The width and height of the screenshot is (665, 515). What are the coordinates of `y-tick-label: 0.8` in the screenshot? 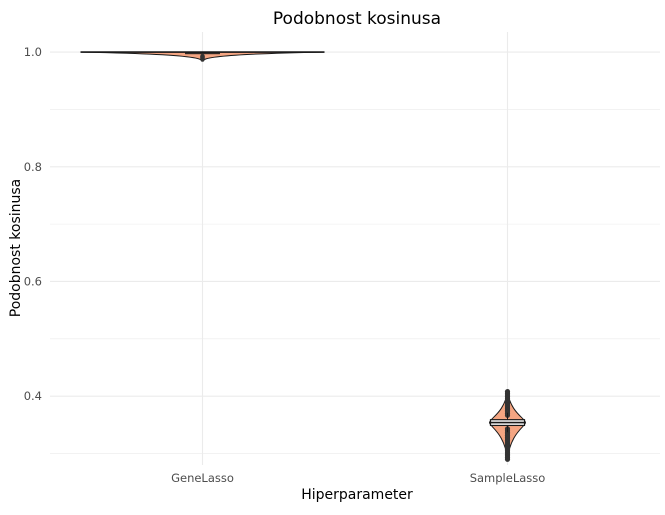 It's located at (33, 167).